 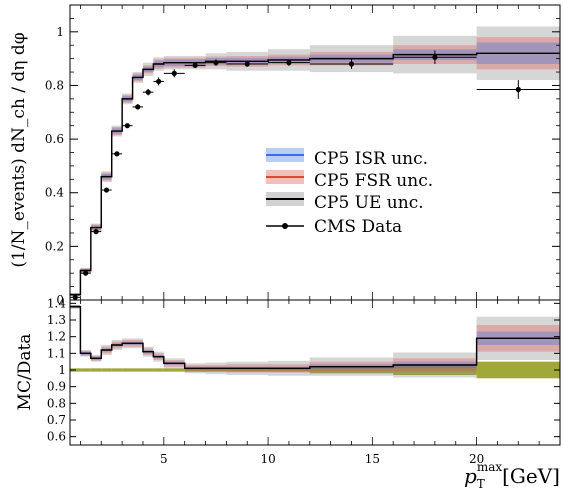 I want to click on ratio-xtick-label-0: 5, so click(x=164, y=459).